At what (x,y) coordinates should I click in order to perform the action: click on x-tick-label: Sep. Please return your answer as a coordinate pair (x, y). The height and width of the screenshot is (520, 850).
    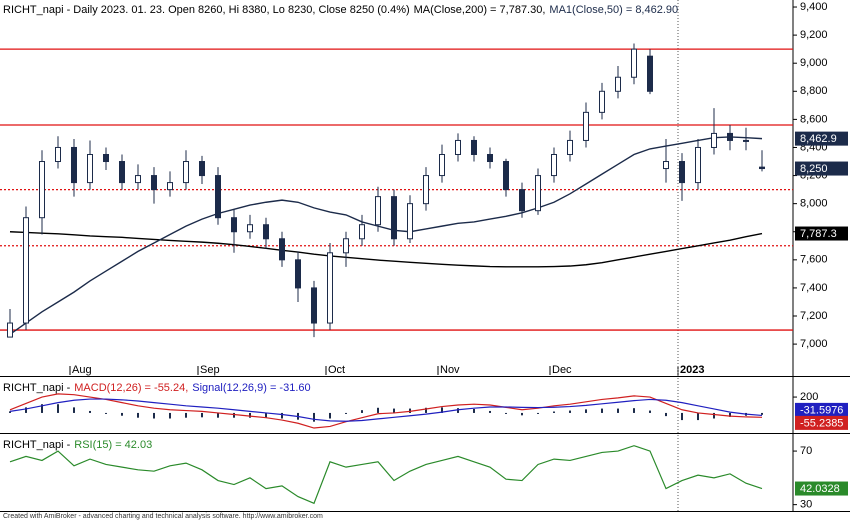
    Looking at the image, I should click on (210, 370).